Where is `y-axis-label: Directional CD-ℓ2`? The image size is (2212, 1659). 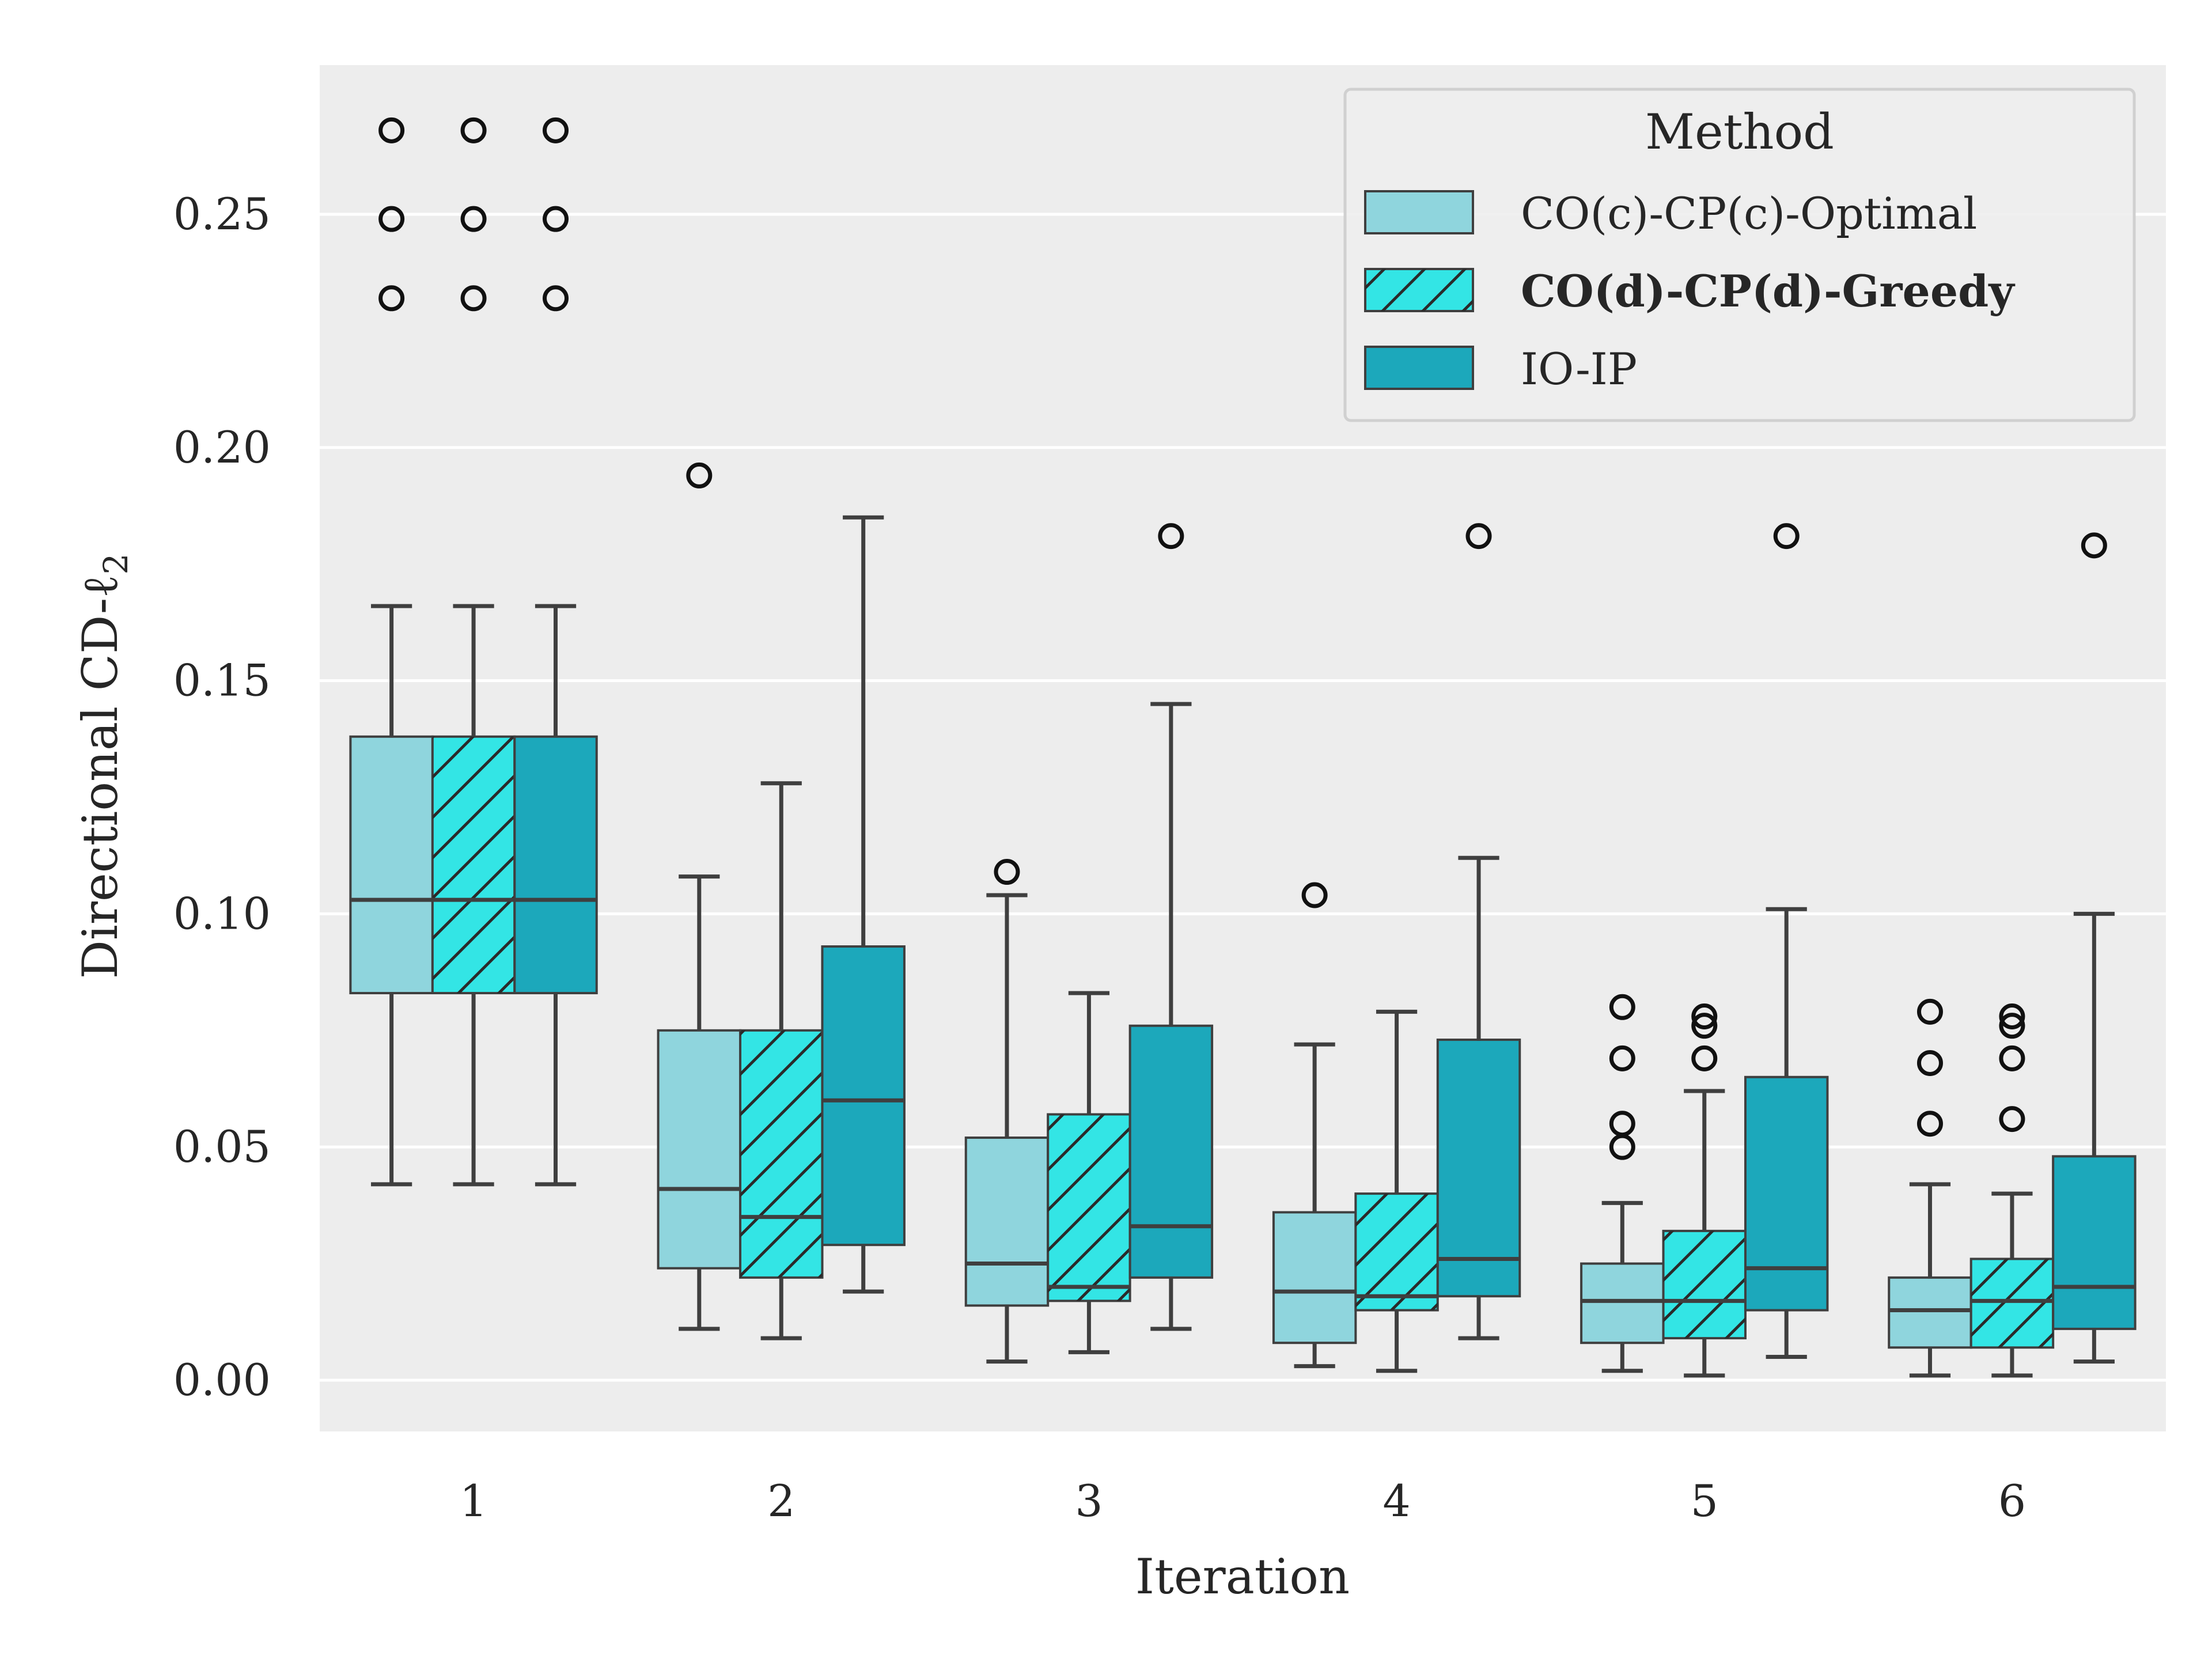 y-axis-label: Directional CD-ℓ2 is located at coordinates (103, 766).